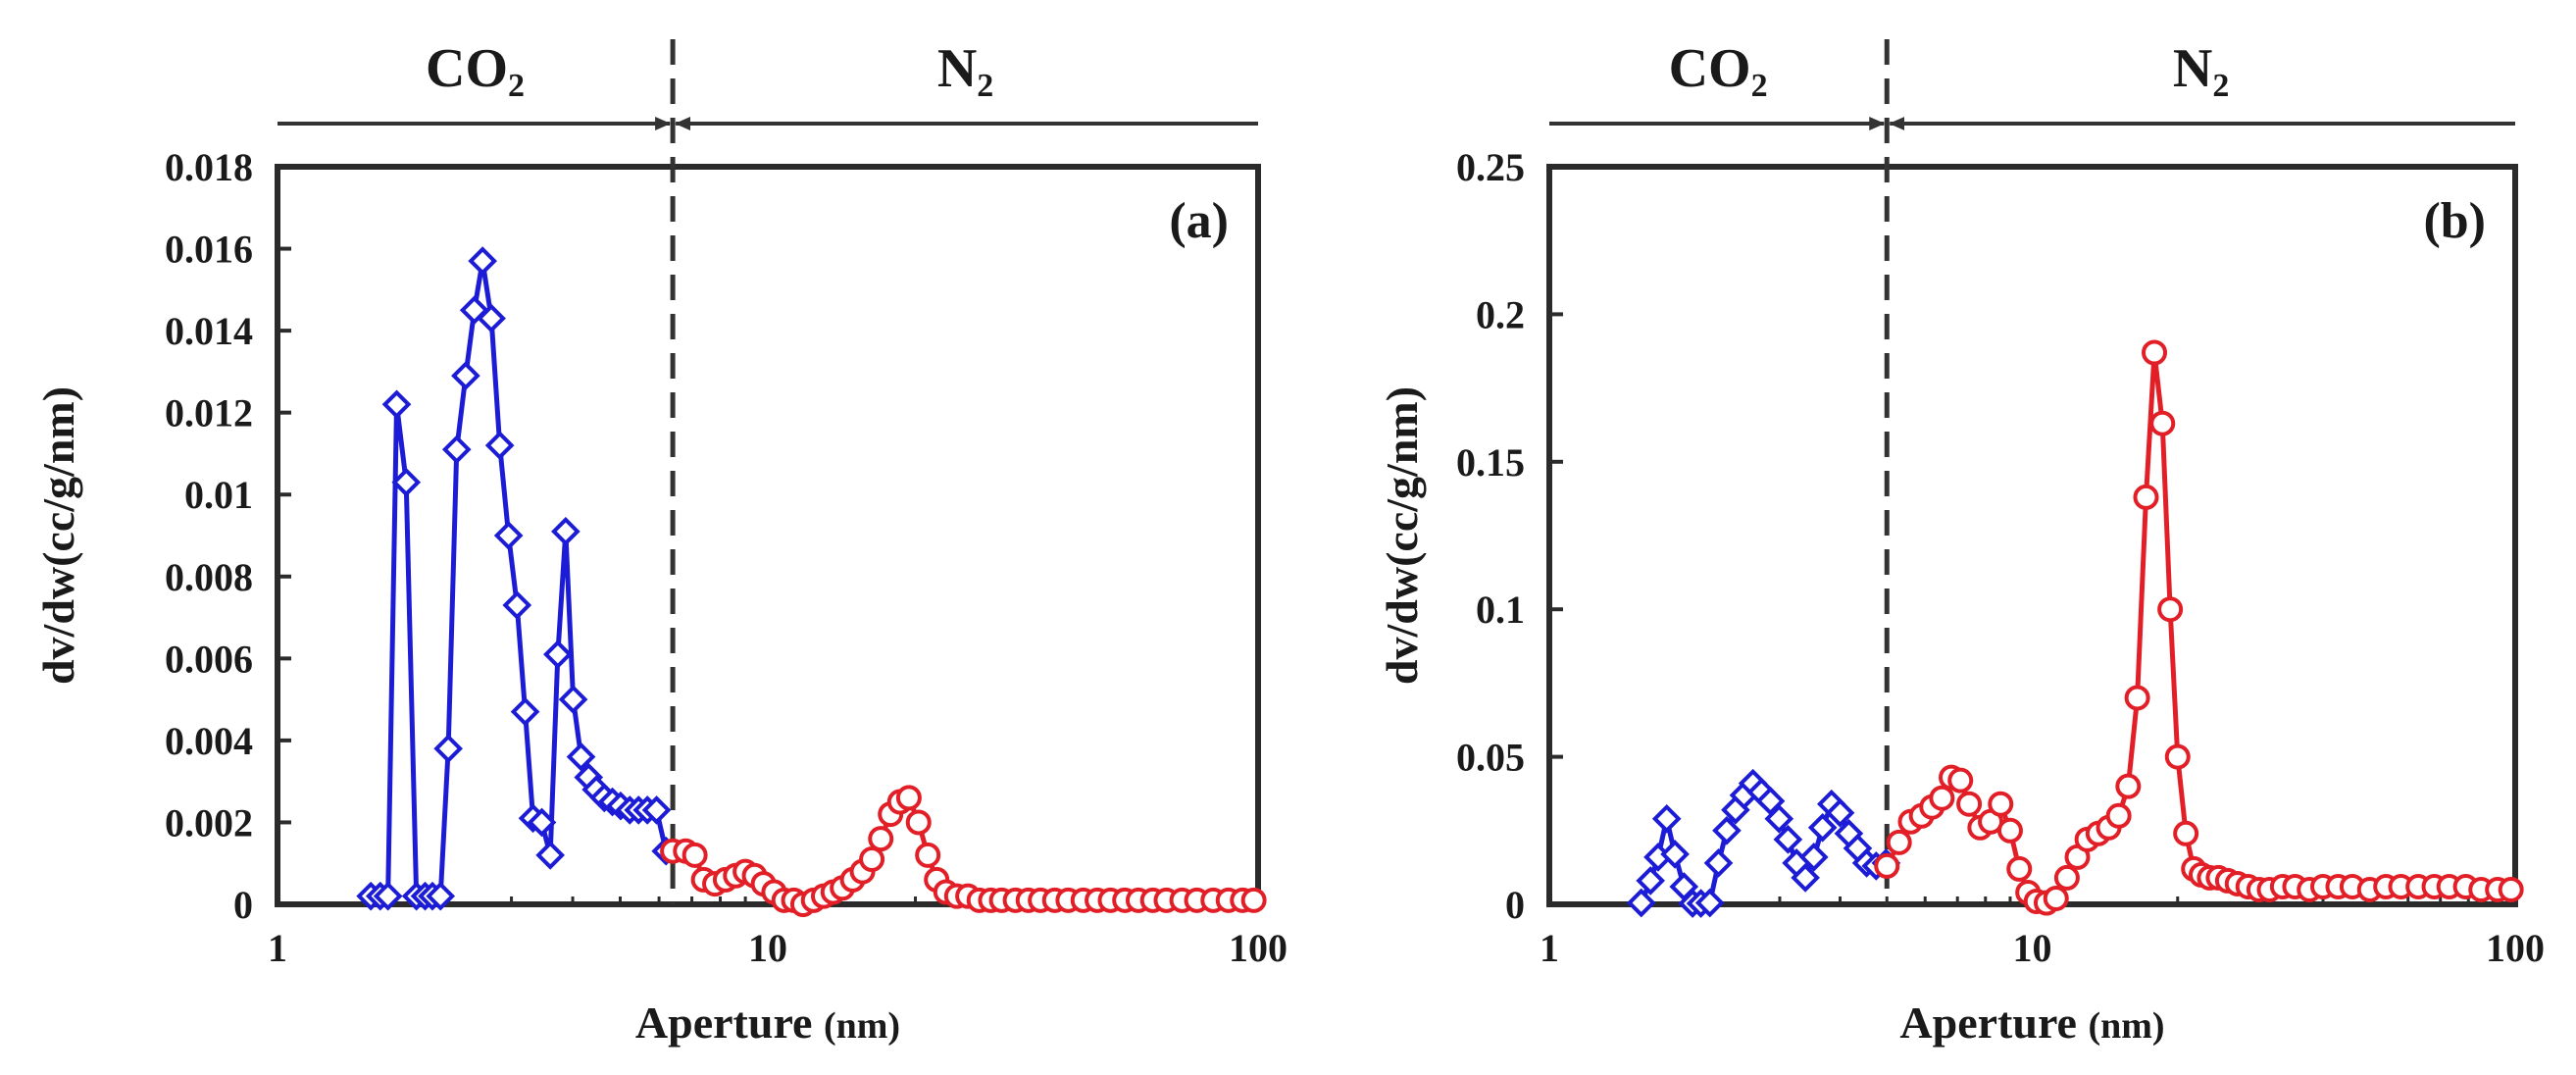  Describe the element at coordinates (209, 167) in the screenshot. I see `y-tick-label: 0.018` at that location.